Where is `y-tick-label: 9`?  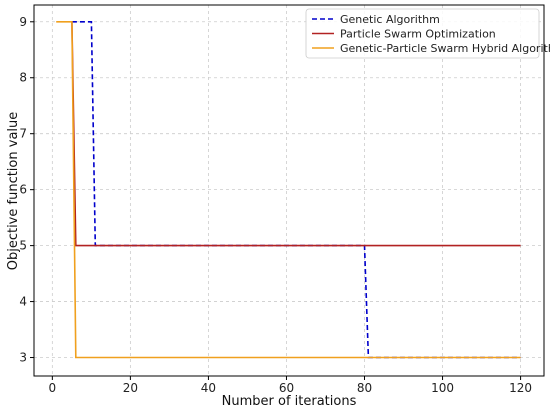 y-tick-label: 9 is located at coordinates (23, 22).